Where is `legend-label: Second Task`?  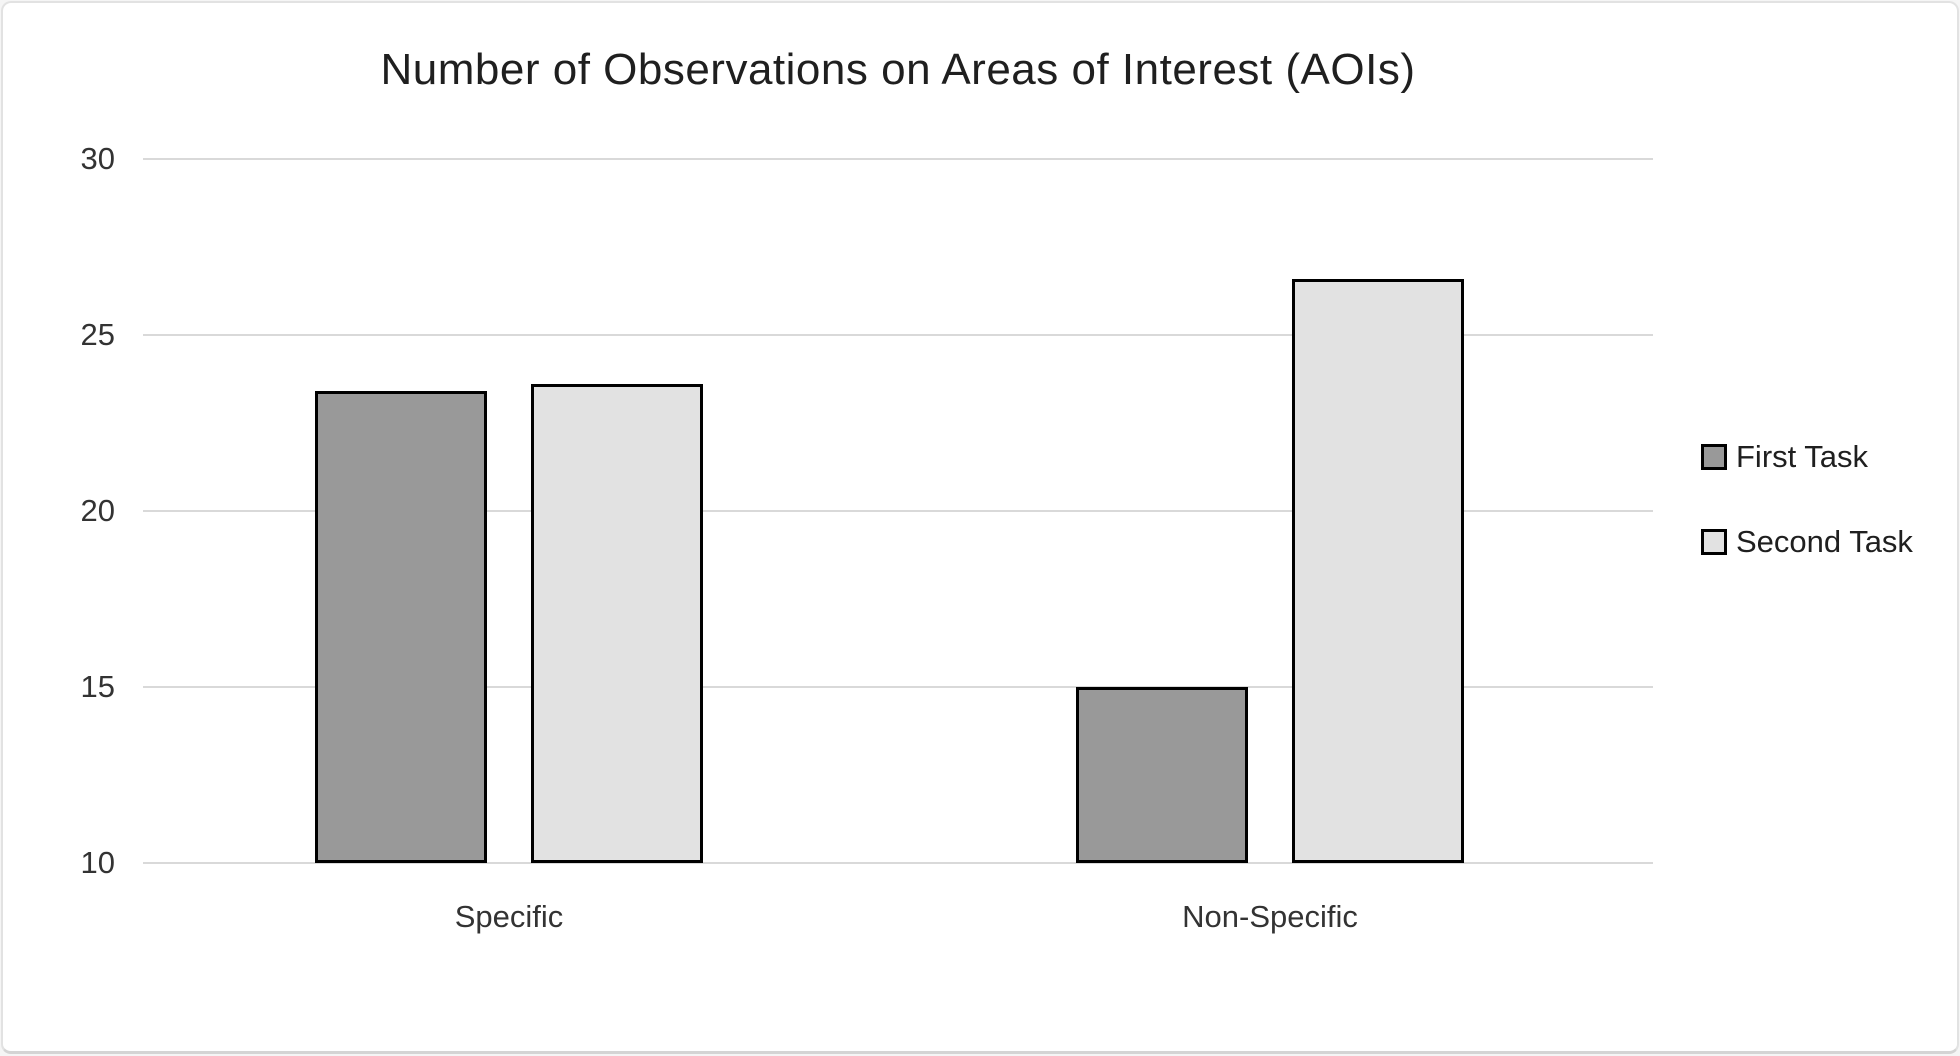
legend-label: Second Task is located at coordinates (1824, 541).